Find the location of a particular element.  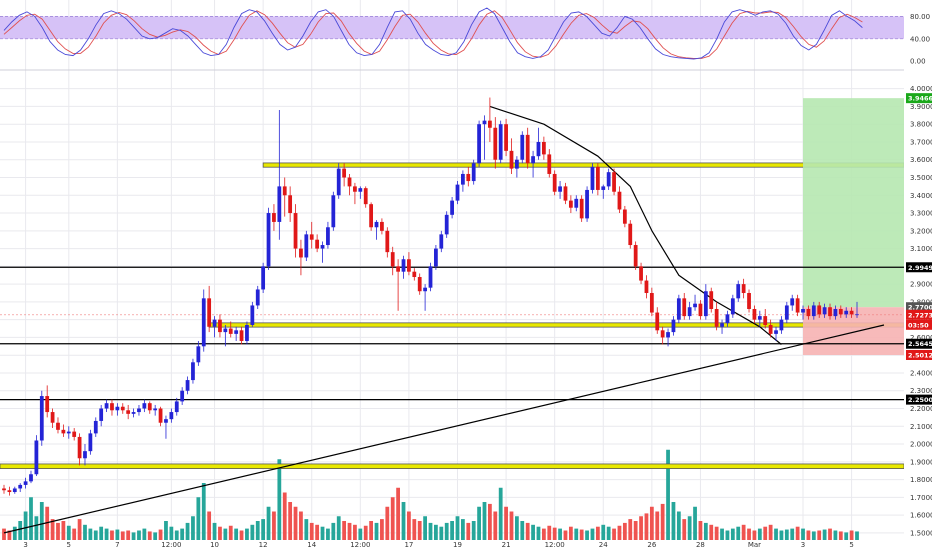

price-tag-level_bottom: 2.2500 is located at coordinates (919, 399).